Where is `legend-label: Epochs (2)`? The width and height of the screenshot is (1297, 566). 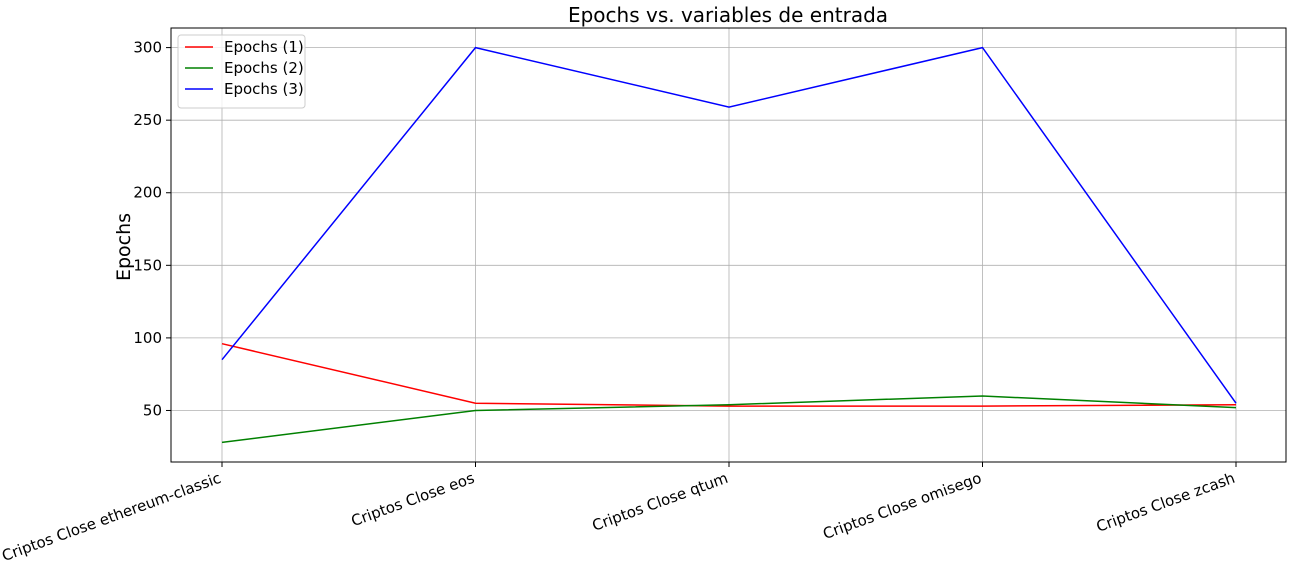 legend-label: Epochs (2) is located at coordinates (264, 68).